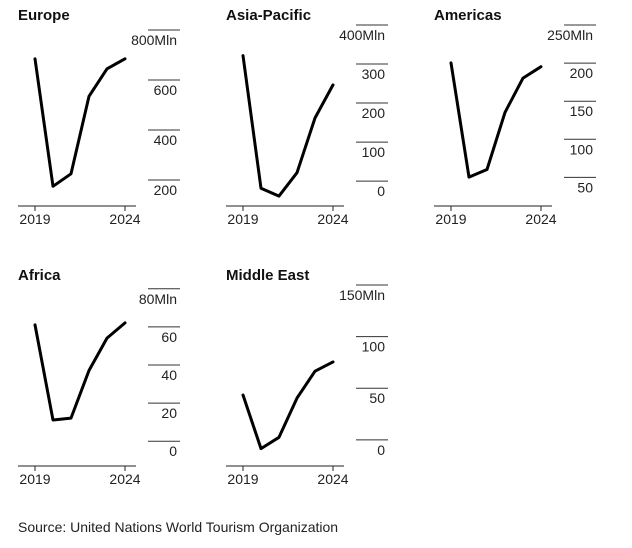 This screenshot has width=632, height=548. Describe the element at coordinates (288, 126) in the screenshot. I see `series-line-asia-pacific` at that location.